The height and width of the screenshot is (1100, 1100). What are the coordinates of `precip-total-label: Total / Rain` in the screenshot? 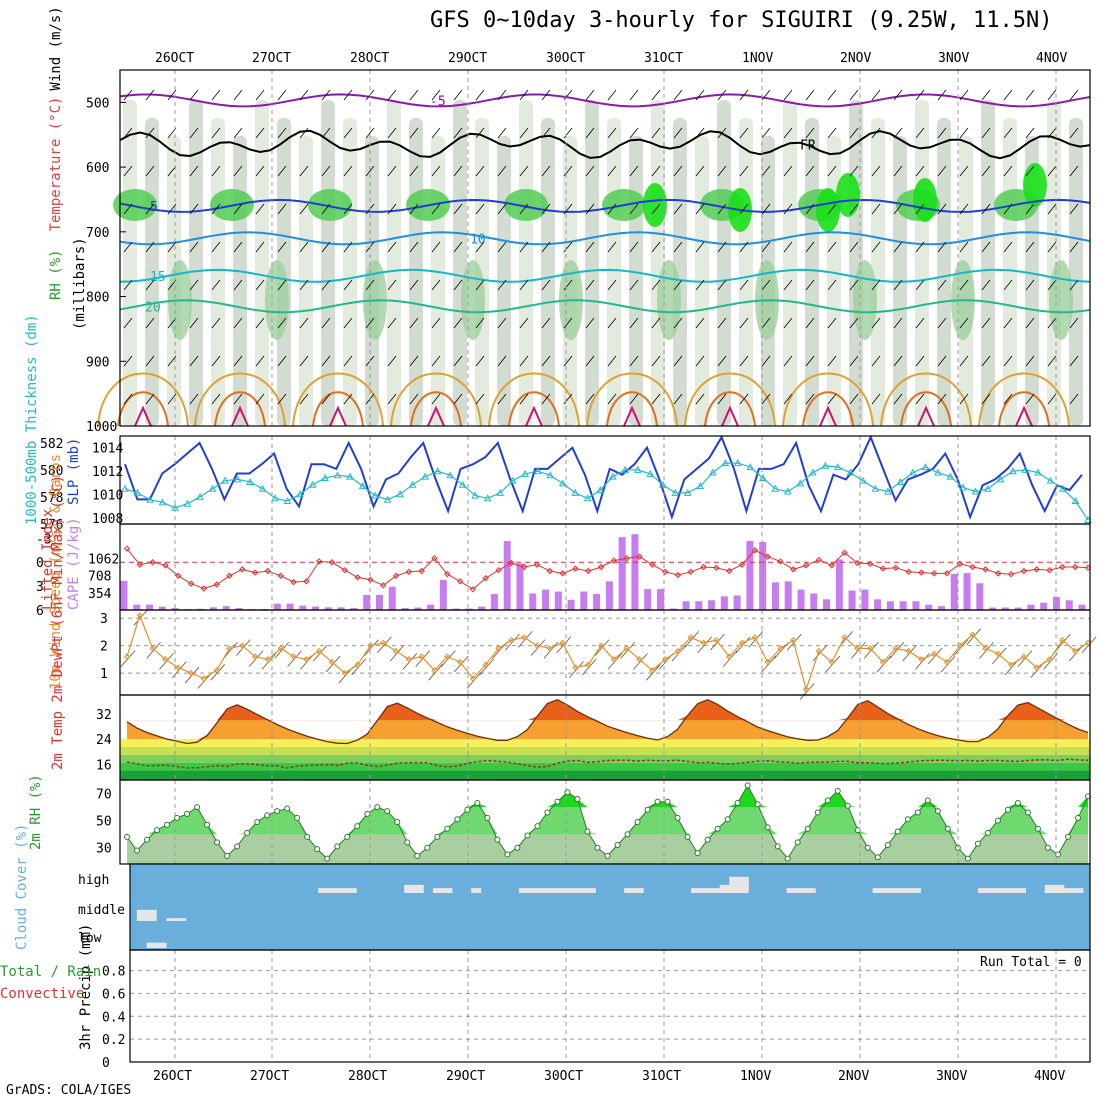 It's located at (50, 972).